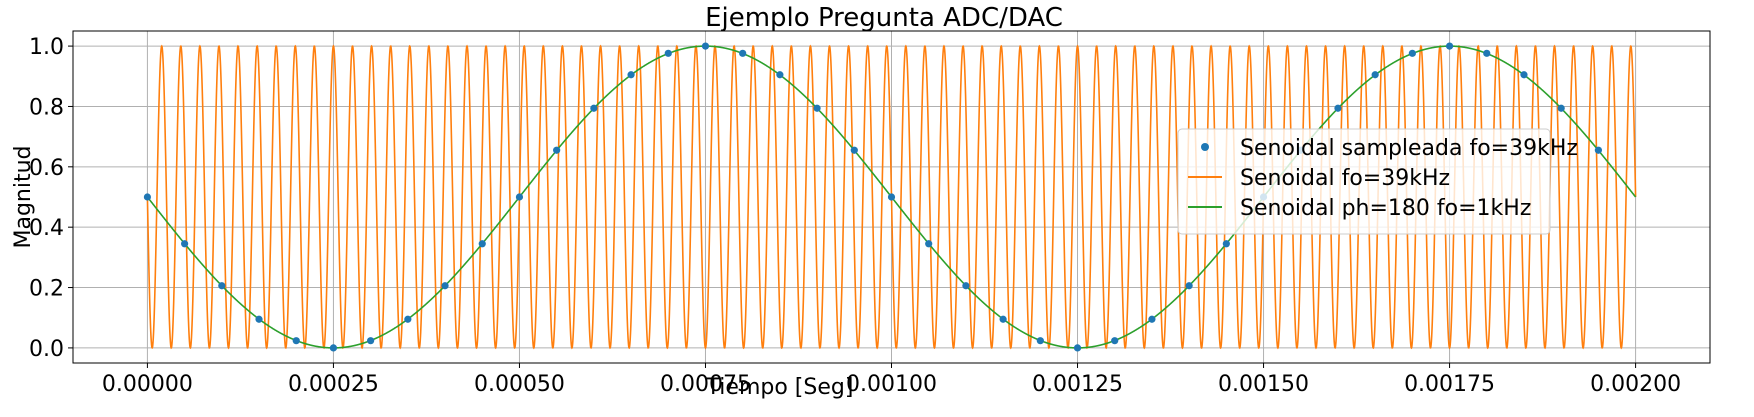 This screenshot has height=417, width=1754. I want to click on x-tick-label: 0.00200, so click(1635, 384).